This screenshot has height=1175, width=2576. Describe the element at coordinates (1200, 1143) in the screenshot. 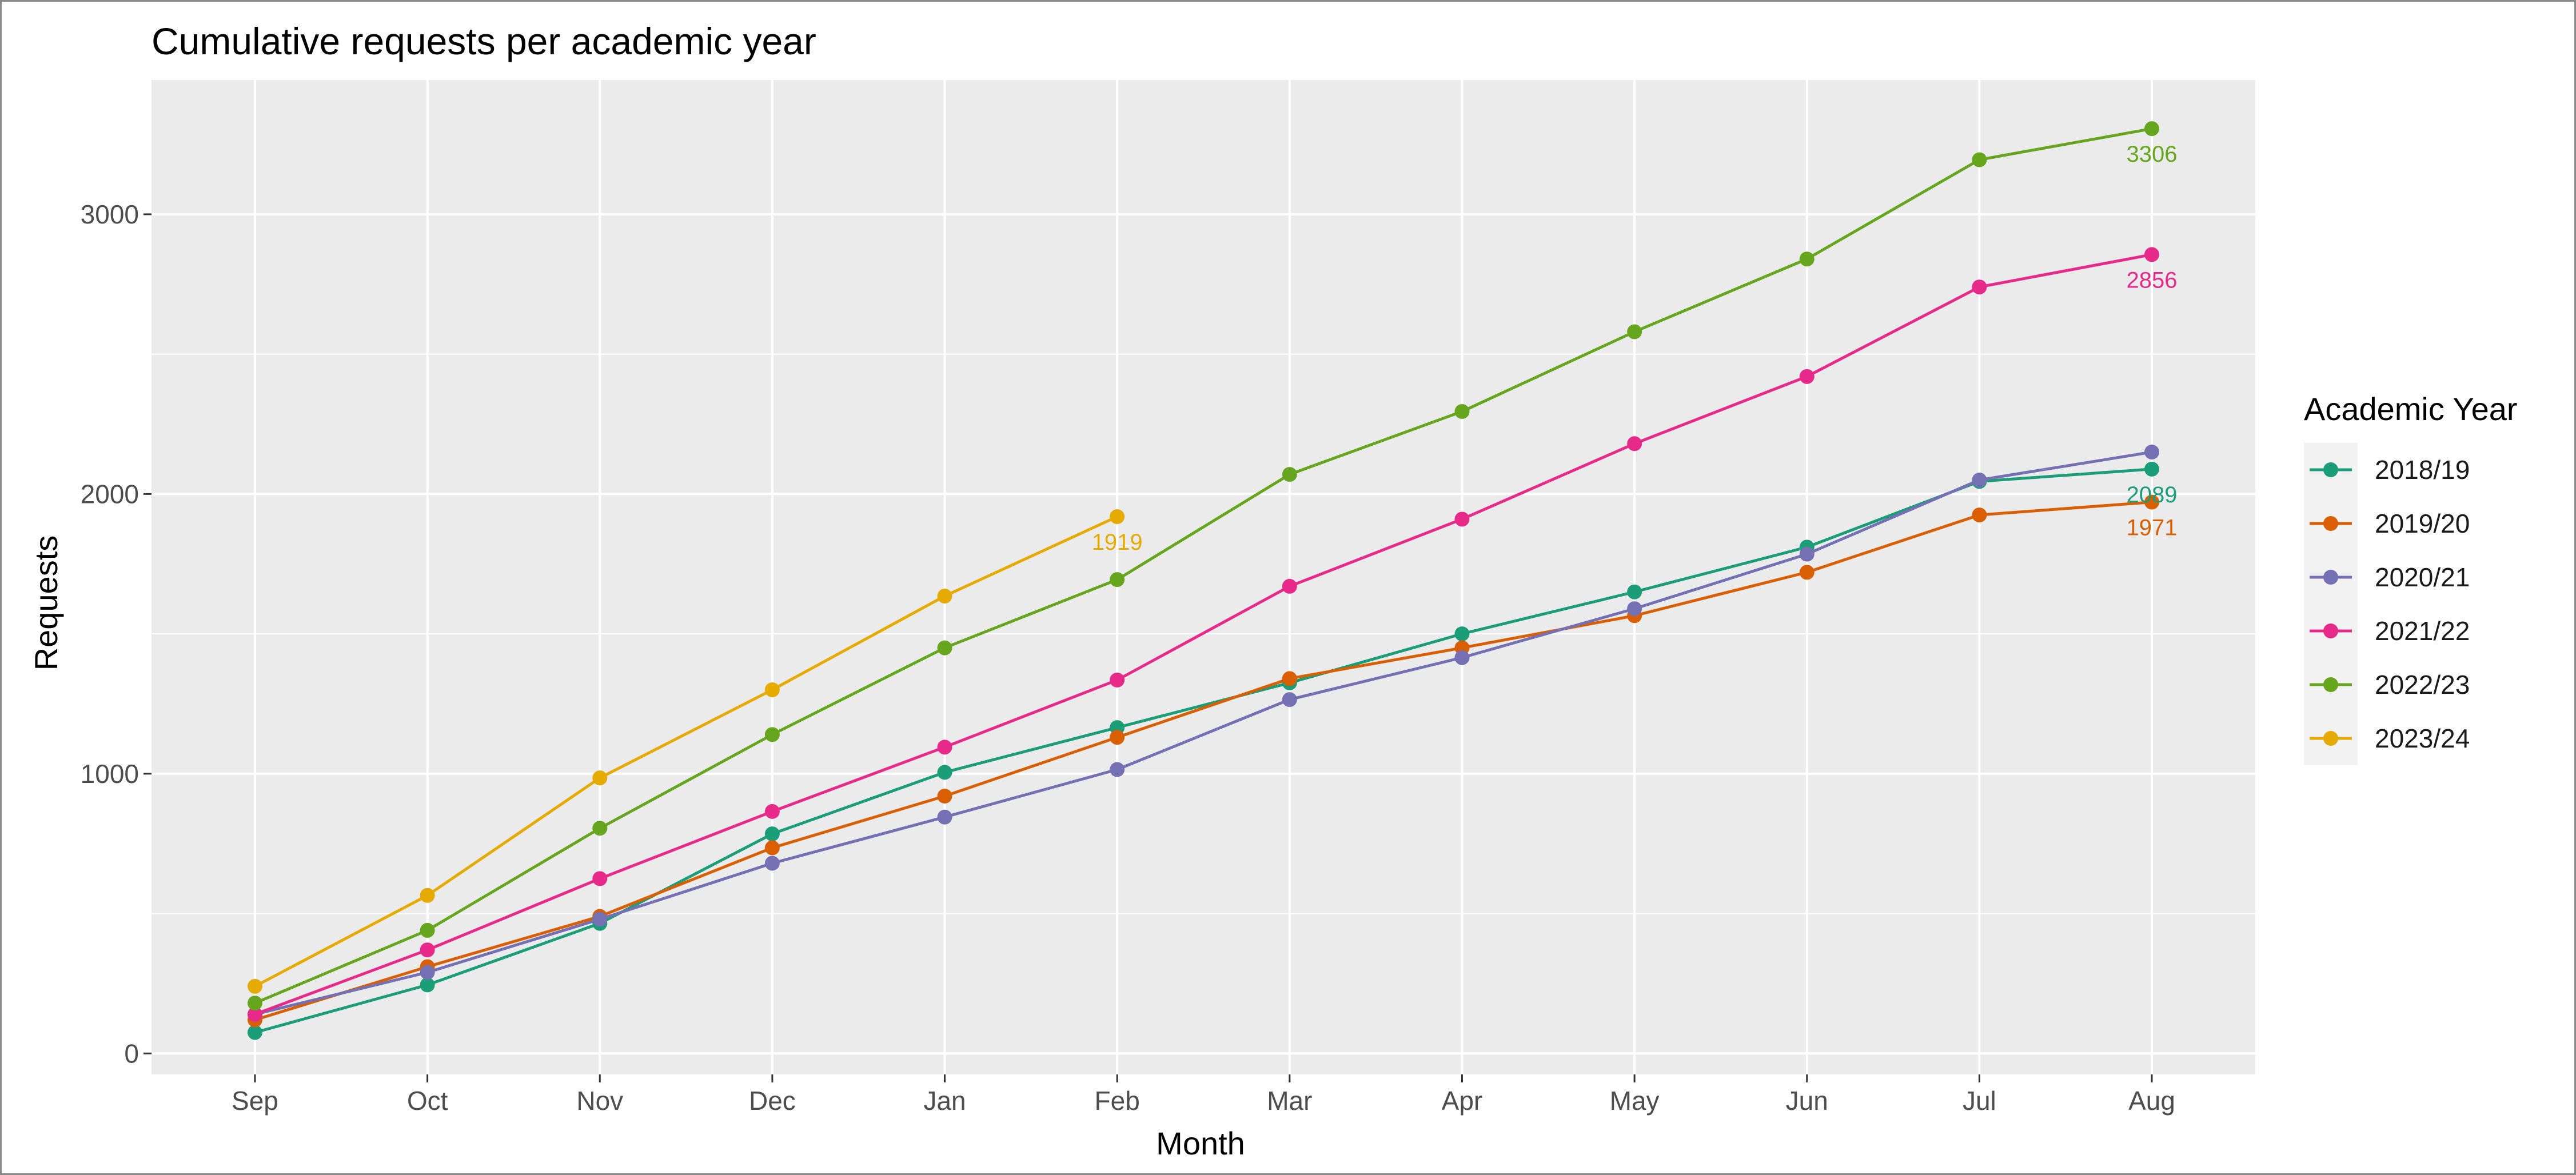

I see `x-axis-title: Month` at that location.